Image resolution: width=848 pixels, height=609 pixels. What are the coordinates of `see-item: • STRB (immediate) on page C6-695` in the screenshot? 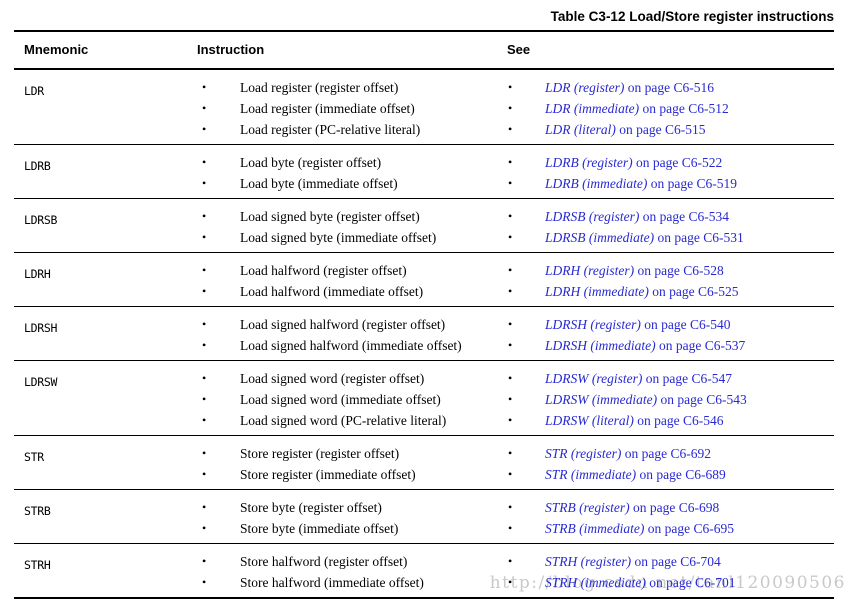 It's located at (667, 528).